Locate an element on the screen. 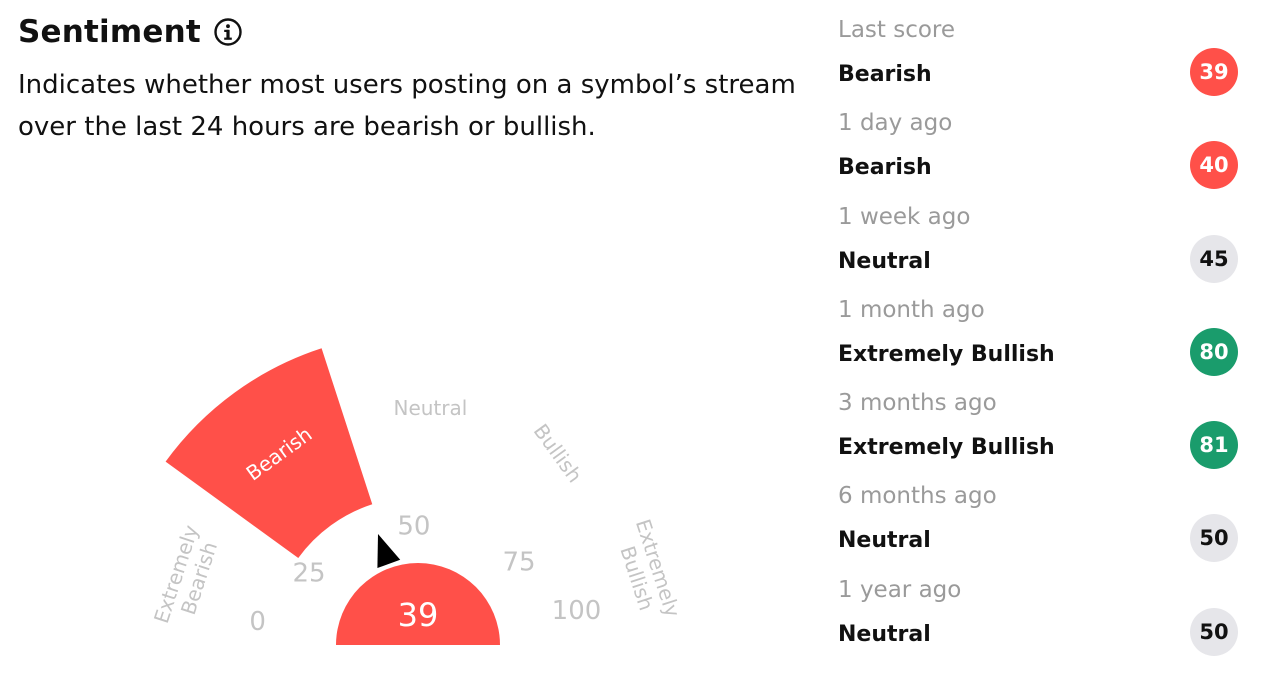 This screenshot has width=1268, height=694. gauge-tick-100: 100 is located at coordinates (577, 611).